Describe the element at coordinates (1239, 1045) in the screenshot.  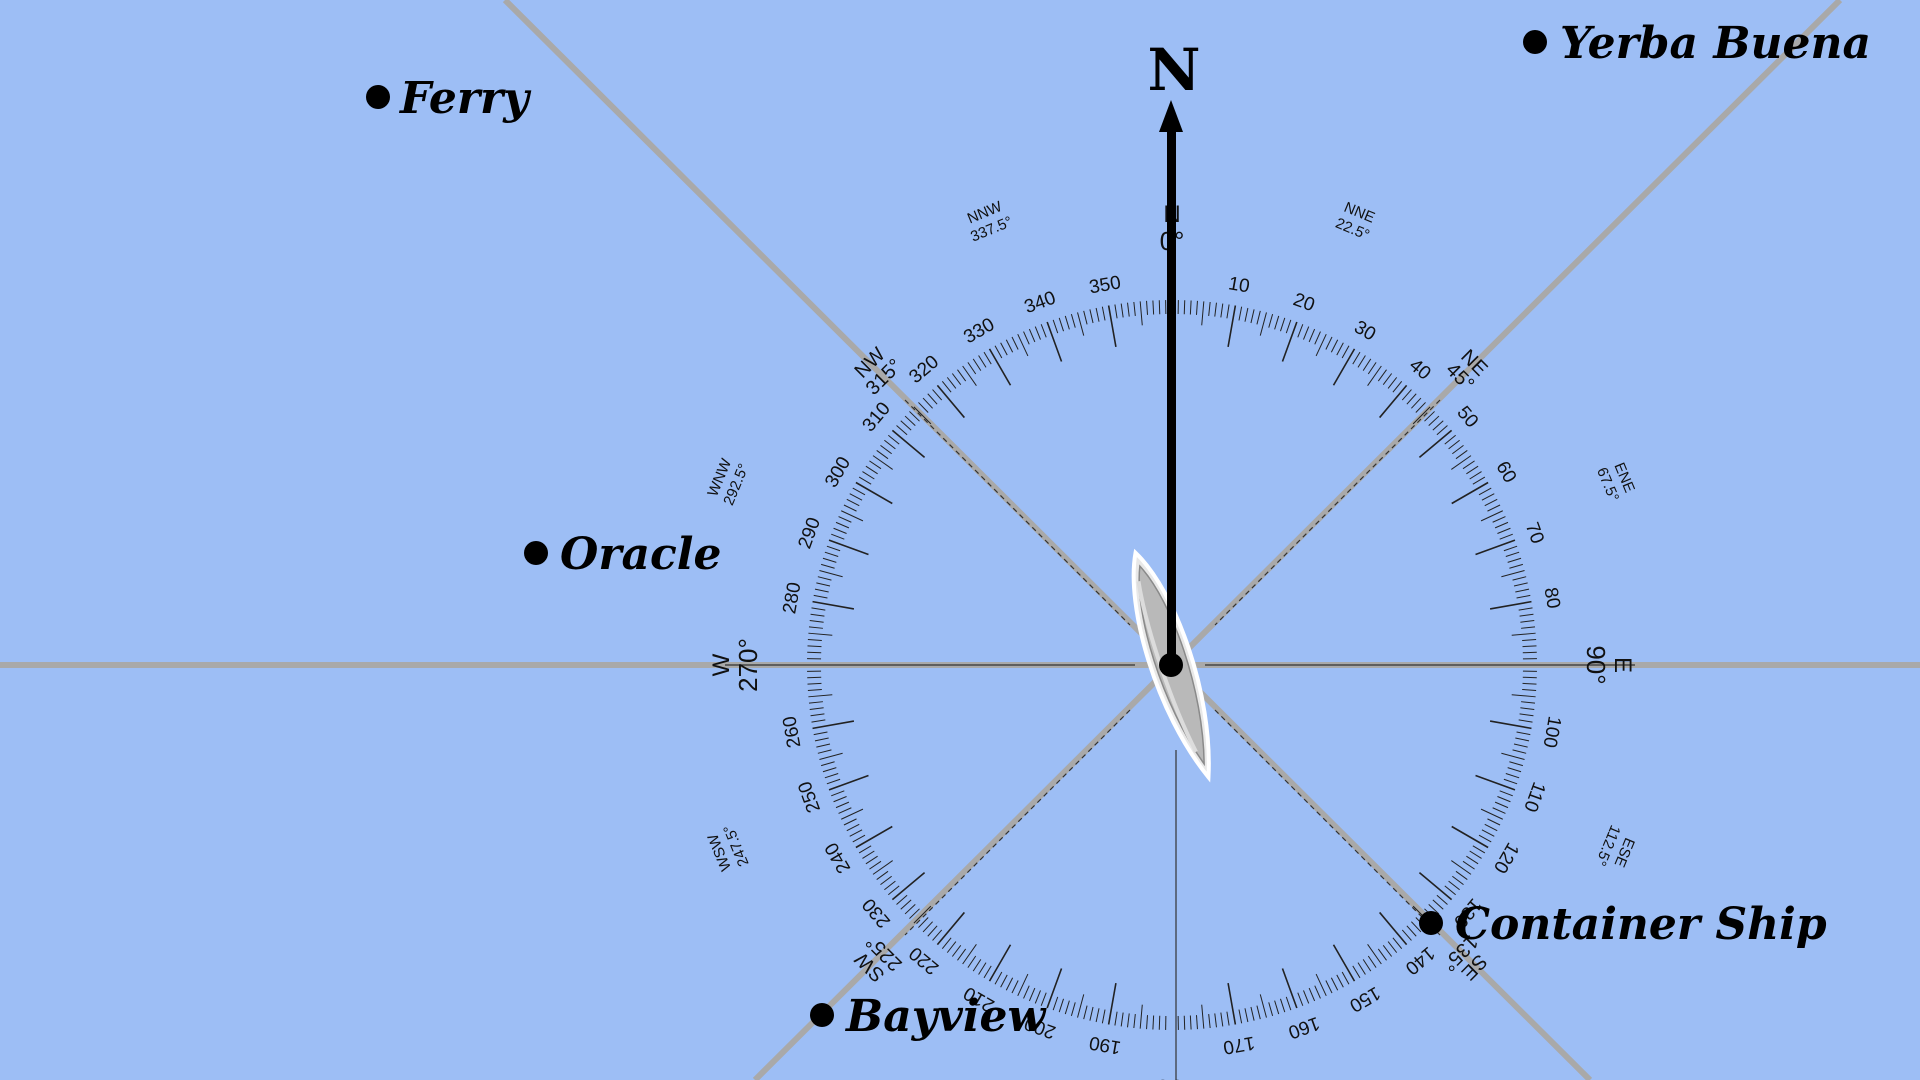
I see `degree-label: 170` at that location.